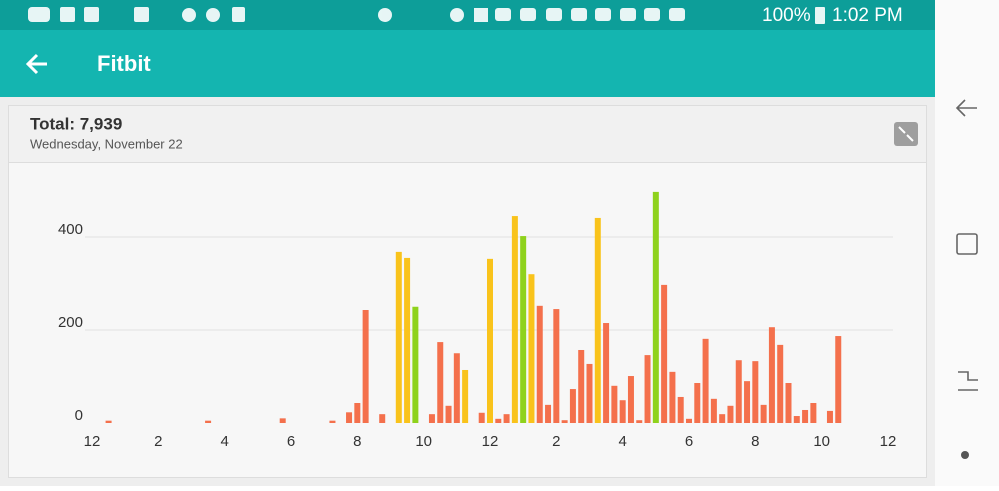 This screenshot has height=491, width=999. What do you see at coordinates (786, 15) in the screenshot?
I see `battery: 100%` at bounding box center [786, 15].